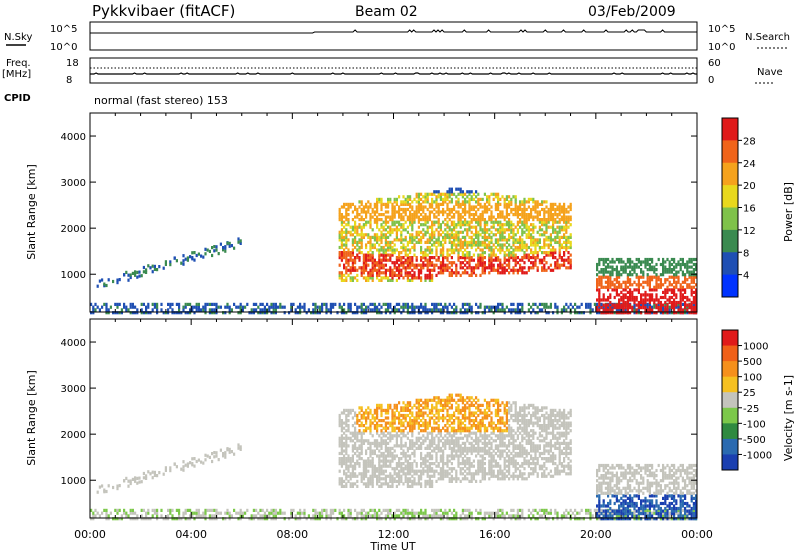 The height and width of the screenshot is (554, 800). Describe the element at coordinates (393, 73) in the screenshot. I see `freq-trace` at that location.